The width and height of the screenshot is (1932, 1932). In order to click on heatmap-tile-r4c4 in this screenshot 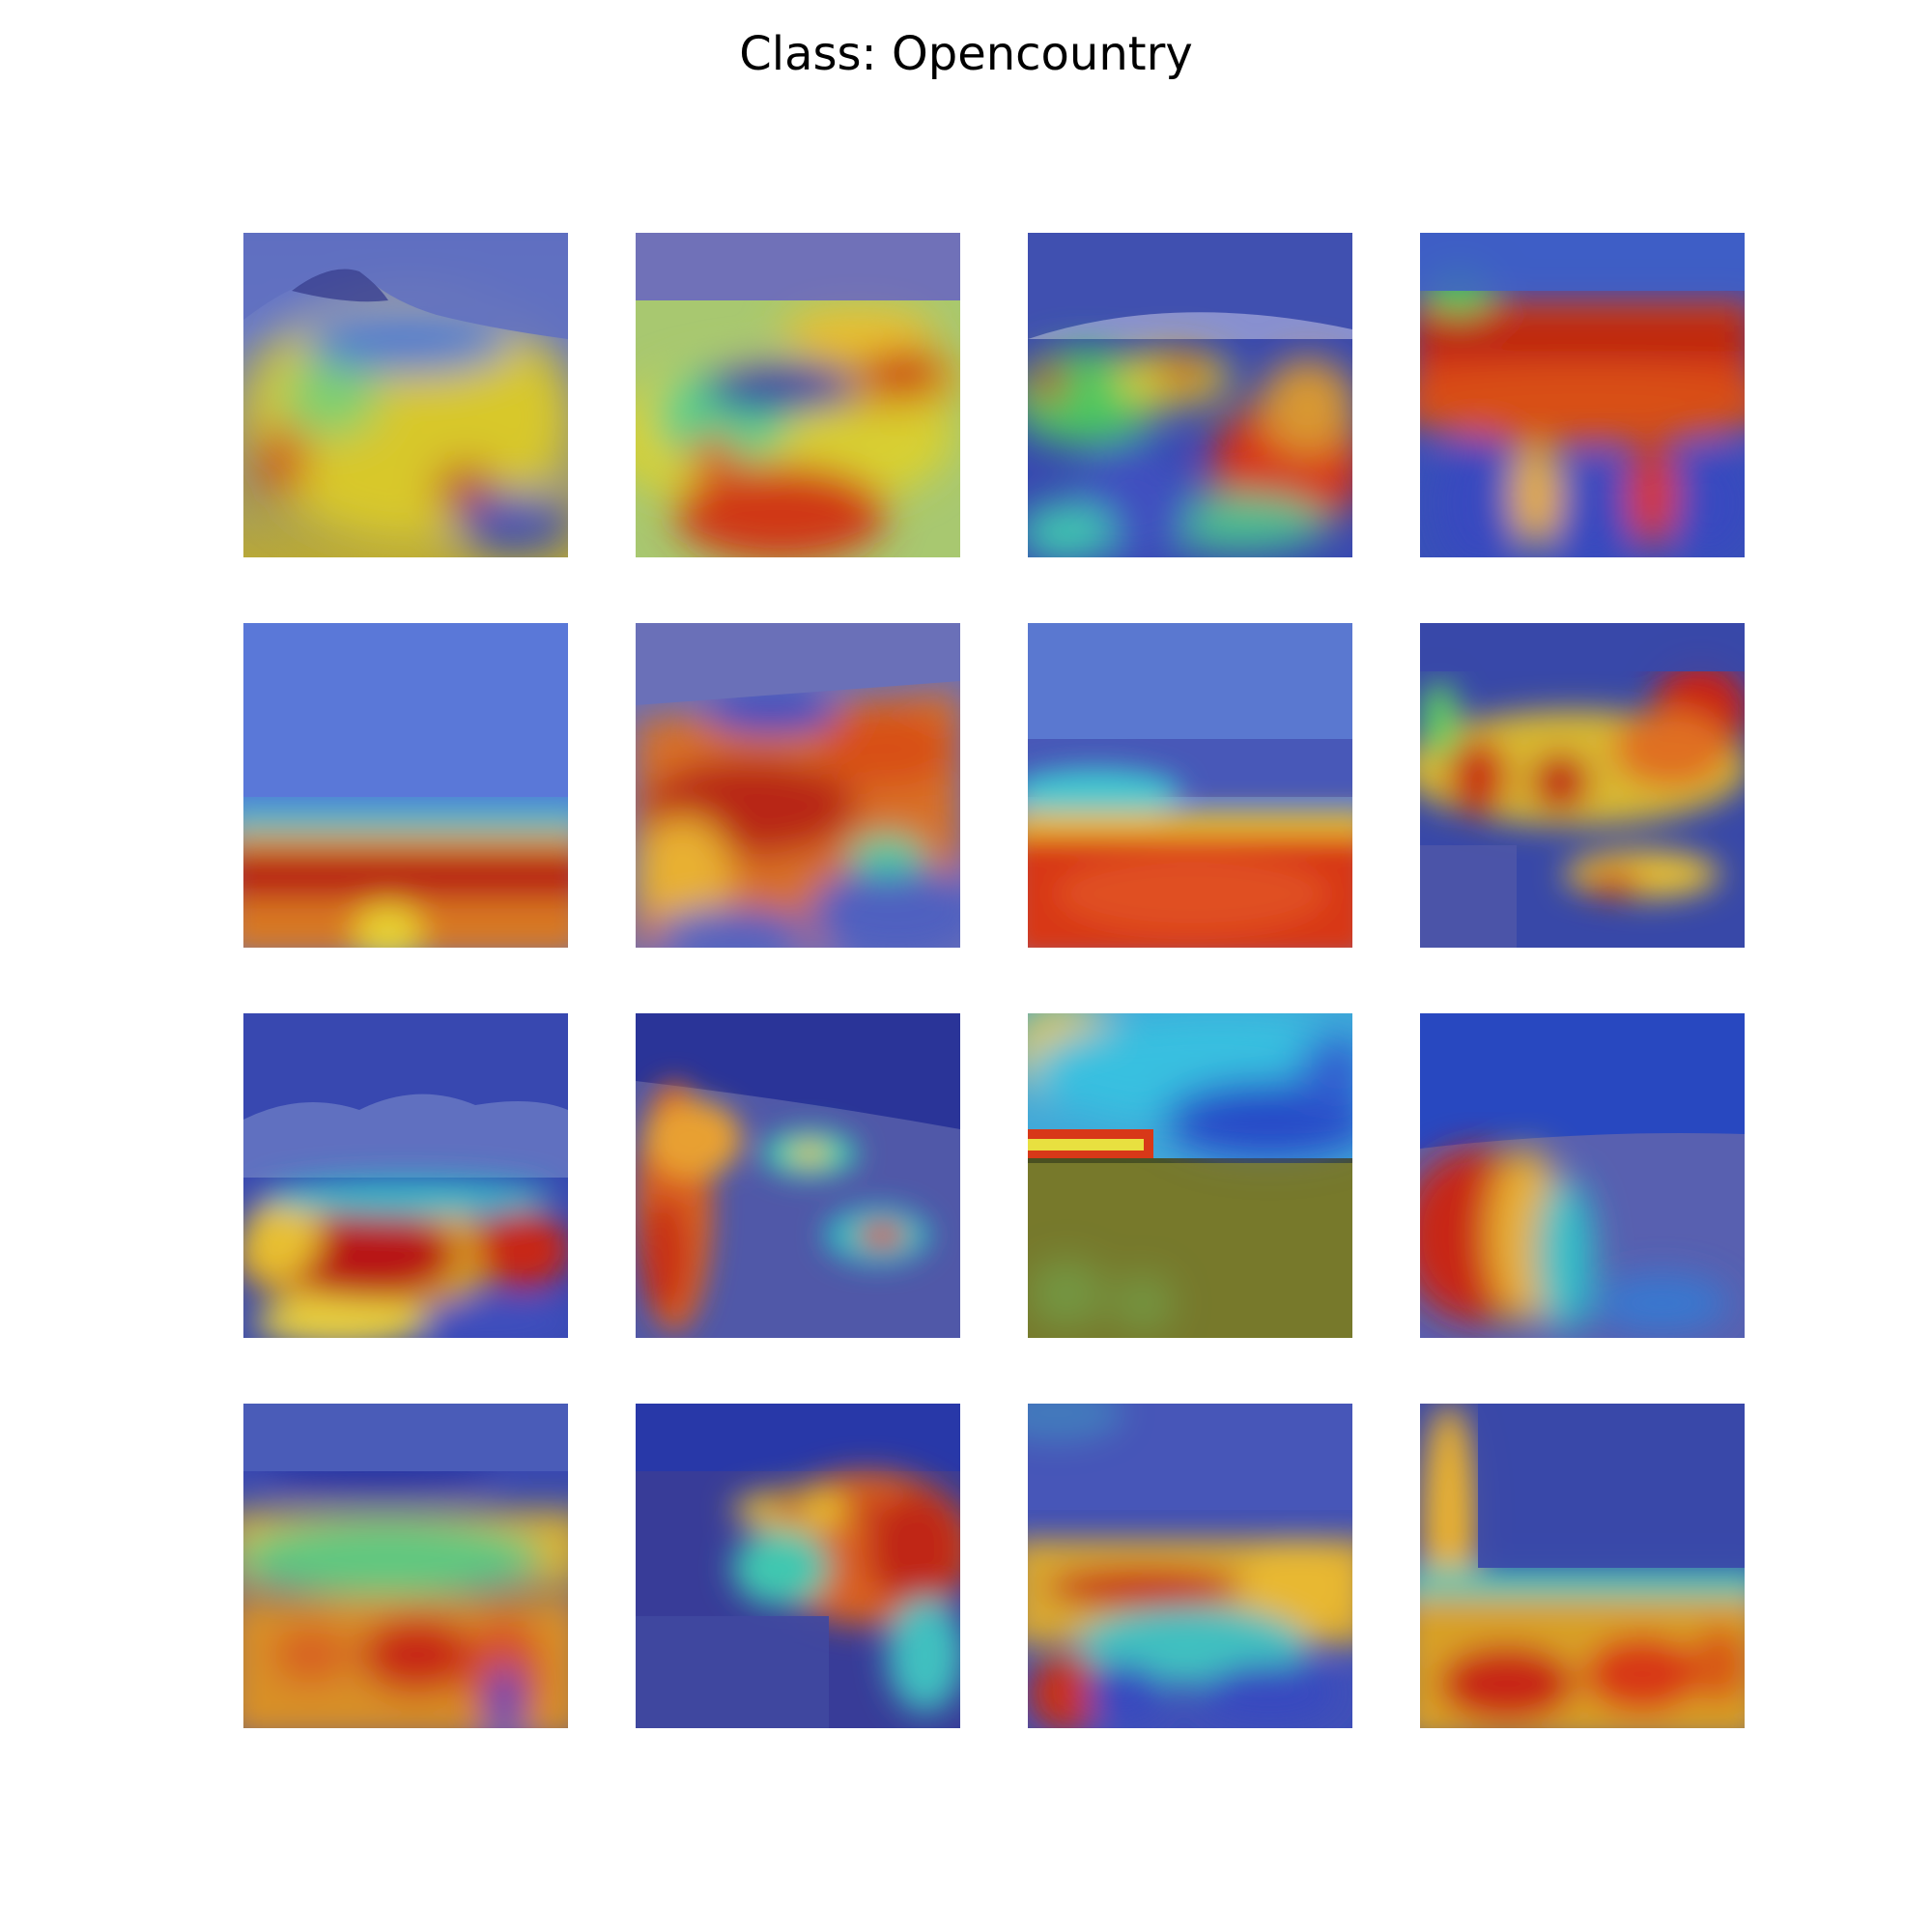, I will do `click(1582, 1566)`.